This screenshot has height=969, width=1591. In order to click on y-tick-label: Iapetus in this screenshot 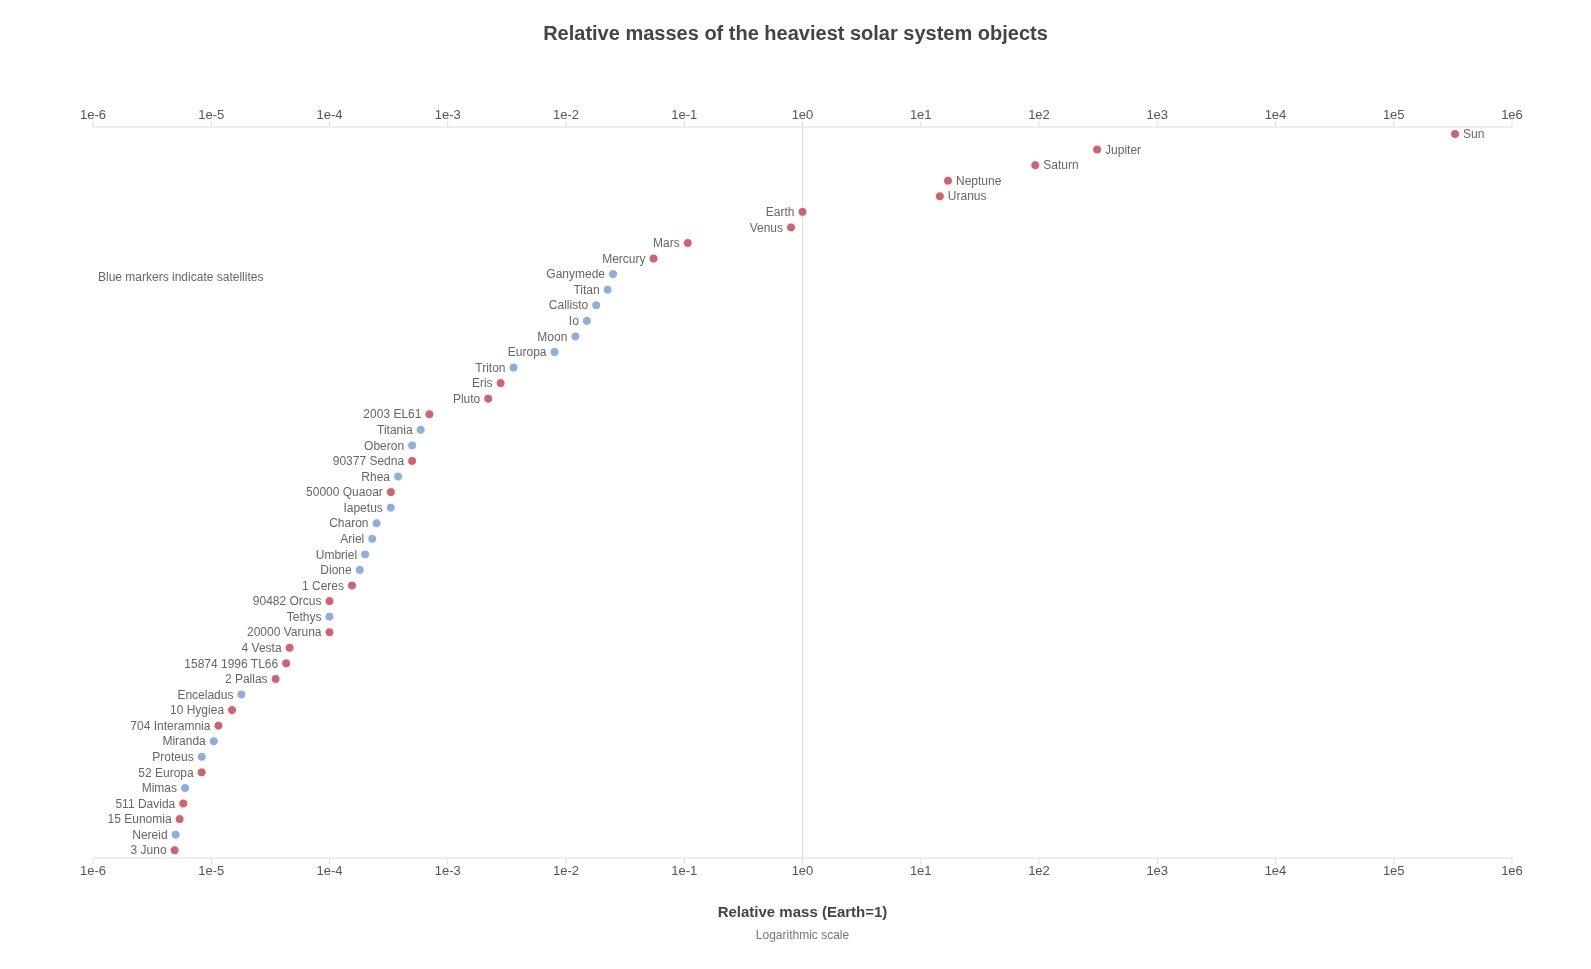, I will do `click(363, 507)`.